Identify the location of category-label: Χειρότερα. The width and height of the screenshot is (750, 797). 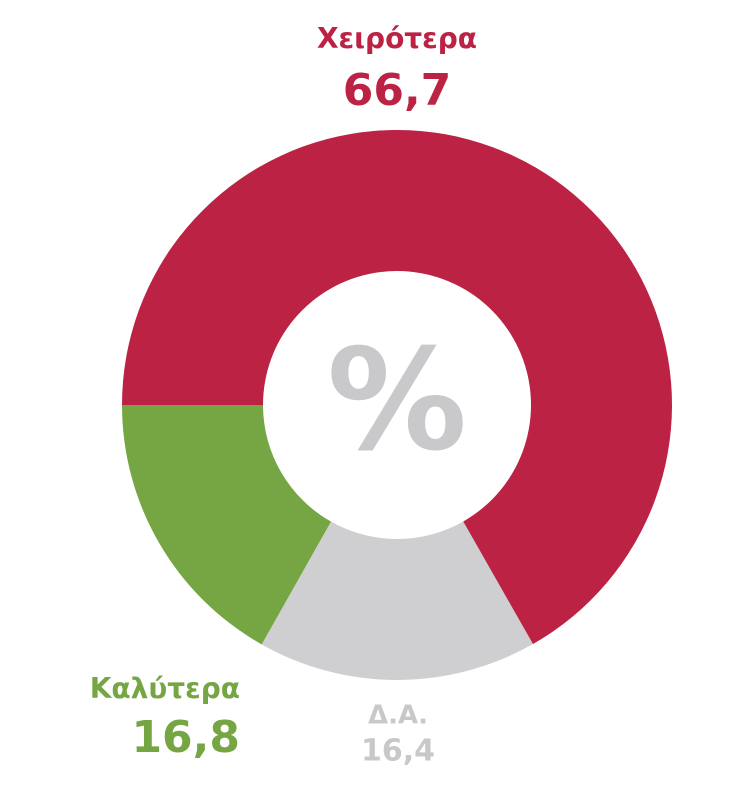
(397, 38).